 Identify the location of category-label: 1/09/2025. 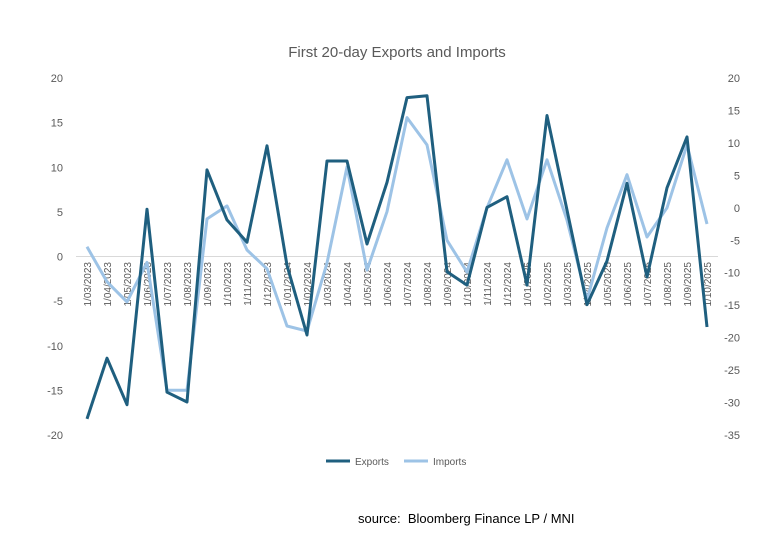
(688, 284).